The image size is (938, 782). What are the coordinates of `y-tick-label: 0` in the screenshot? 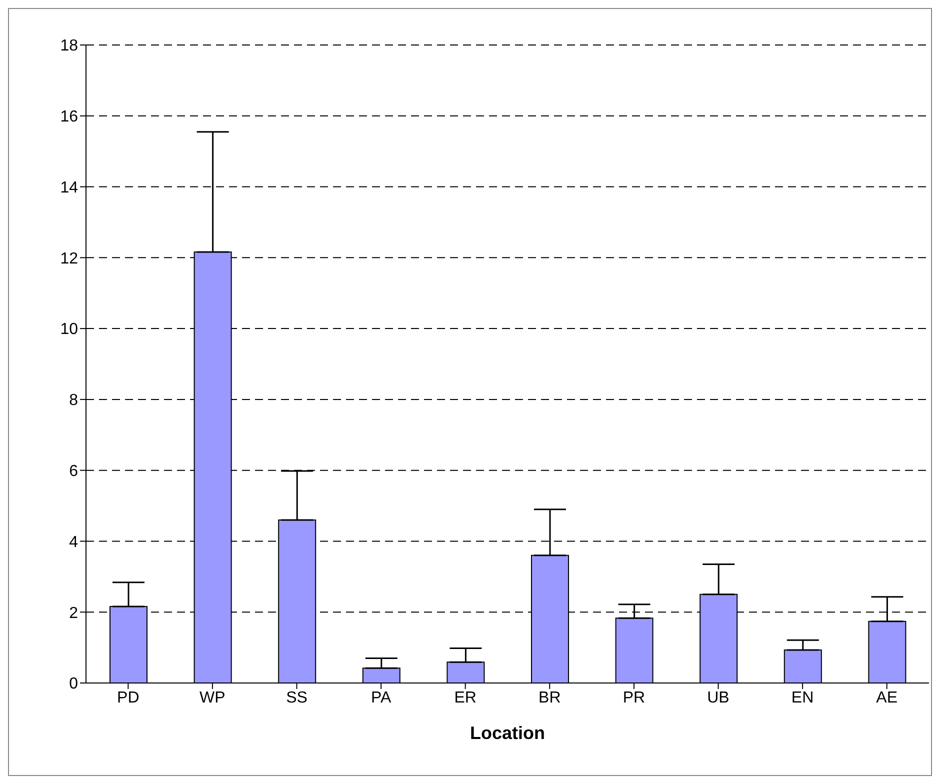 It's located at (73, 684).